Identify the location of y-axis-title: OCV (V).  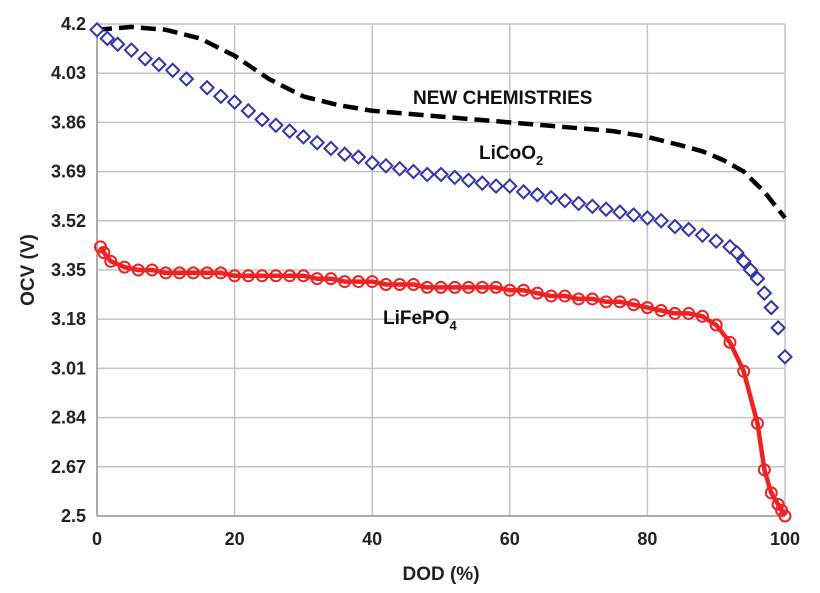
(28, 270).